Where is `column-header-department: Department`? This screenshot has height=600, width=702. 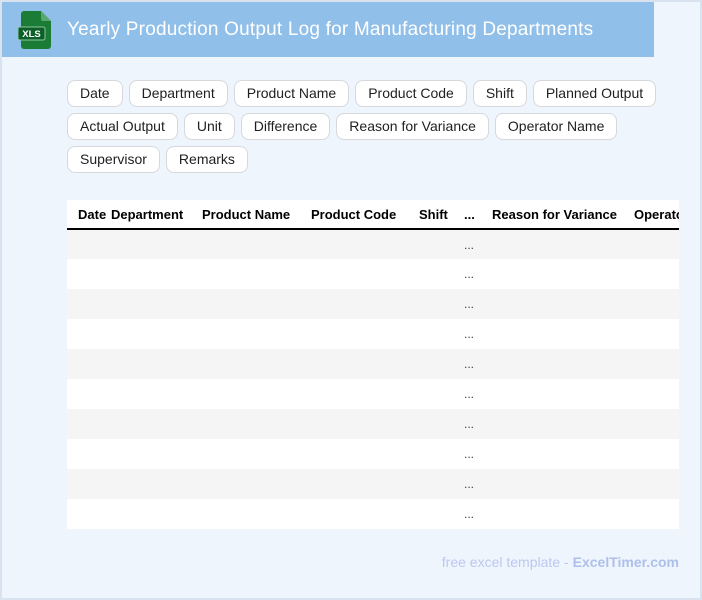 column-header-department: Department is located at coordinates (156, 215).